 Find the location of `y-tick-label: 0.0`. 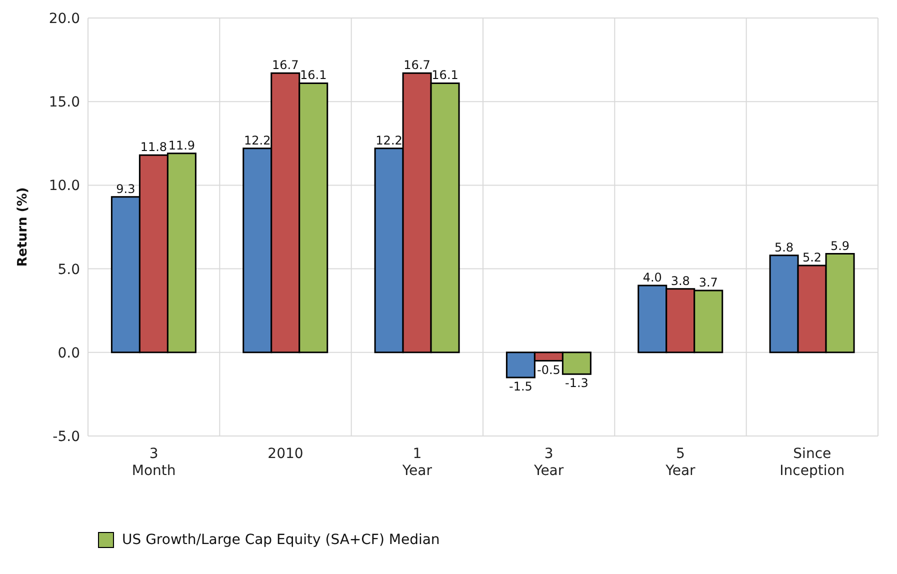

y-tick-label: 0.0 is located at coordinates (69, 353).